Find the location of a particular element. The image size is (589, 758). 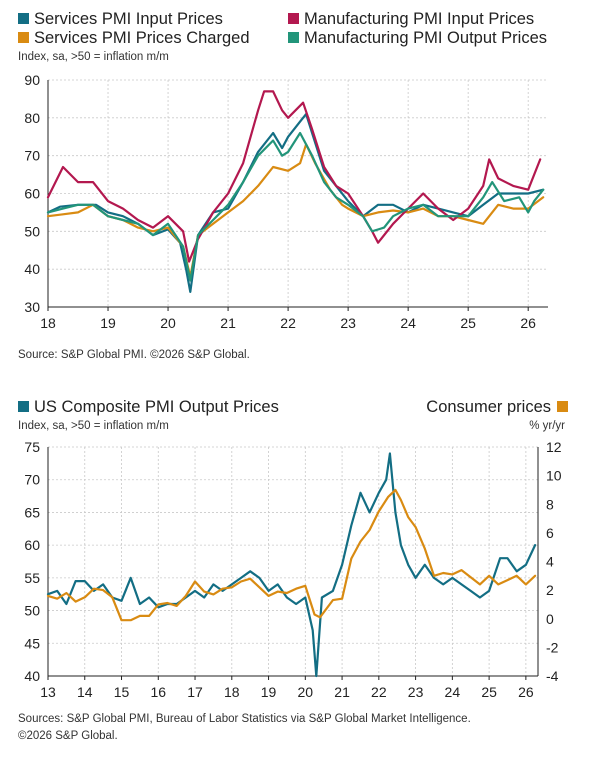

bottom-y-tick-label: 40 is located at coordinates (32, 676).